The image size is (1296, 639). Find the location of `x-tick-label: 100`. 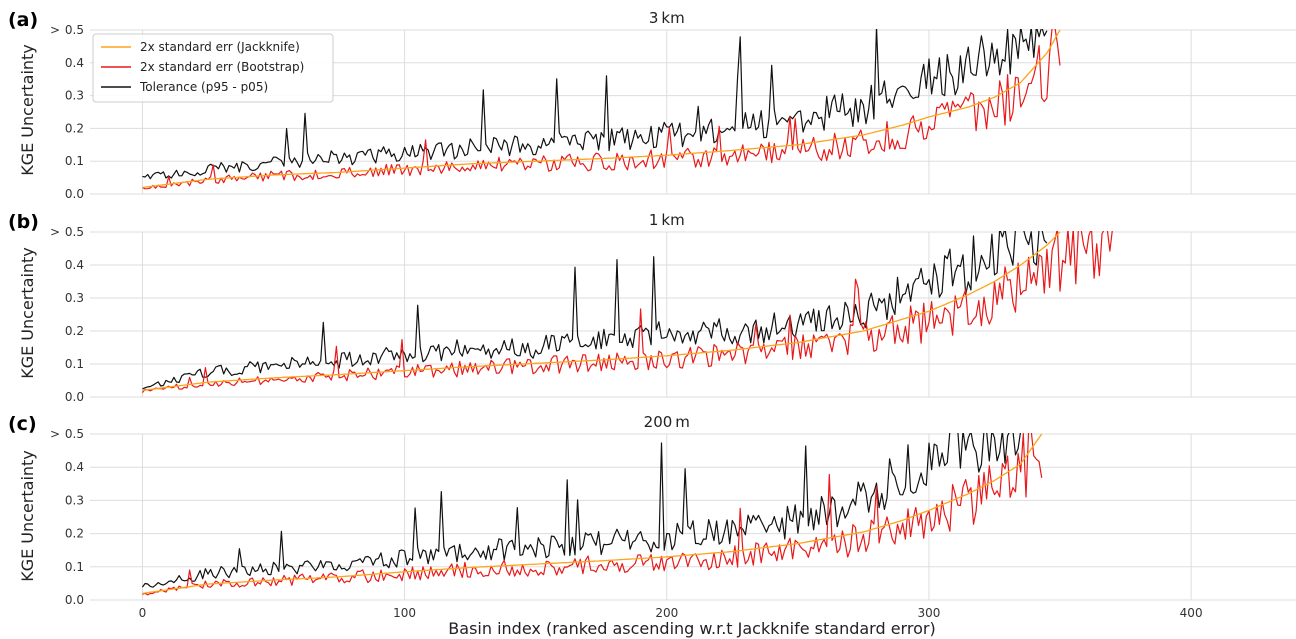

x-tick-label: 100 is located at coordinates (404, 613).